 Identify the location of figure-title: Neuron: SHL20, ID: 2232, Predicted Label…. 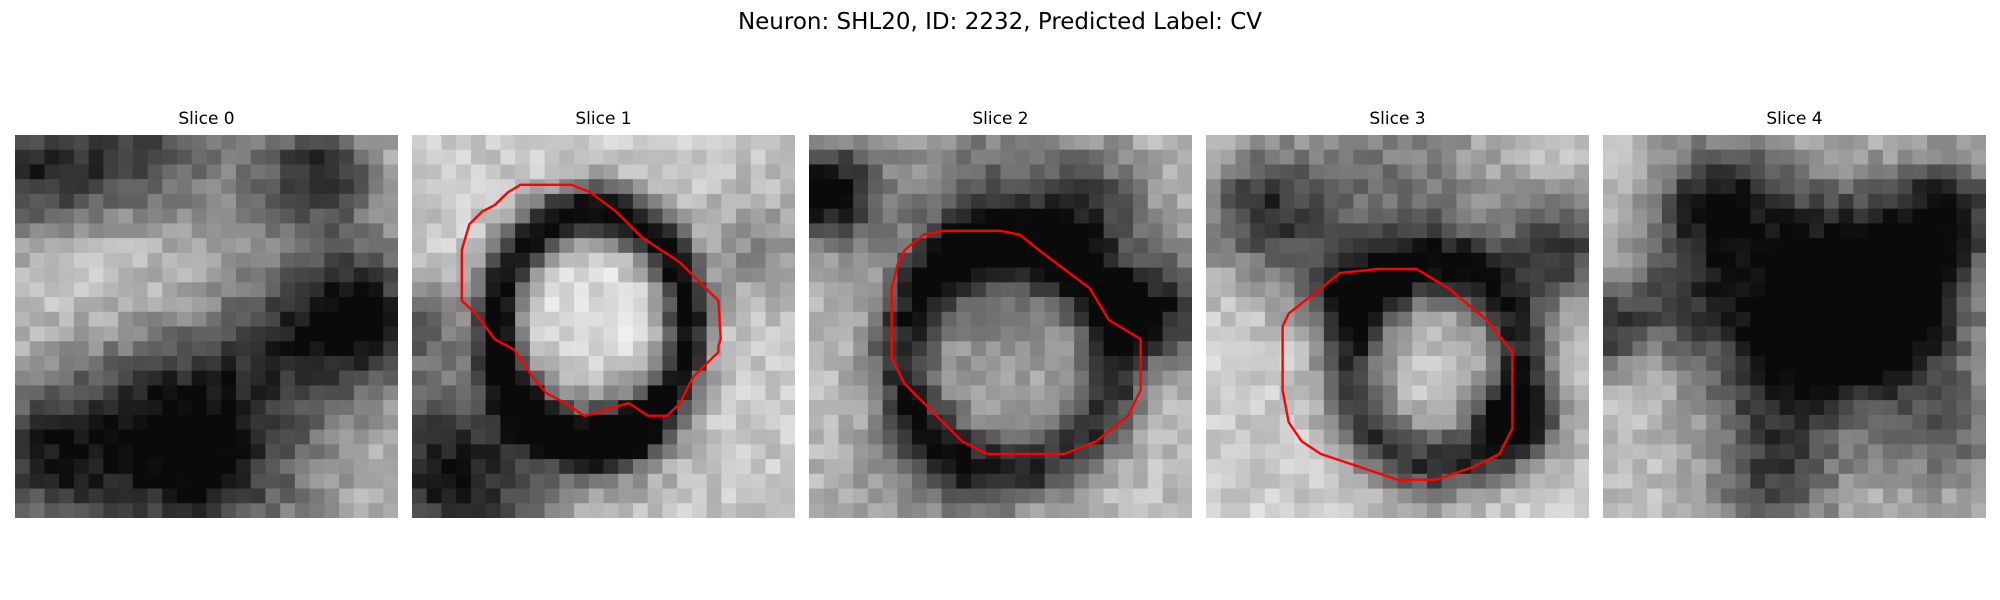
(1000, 22).